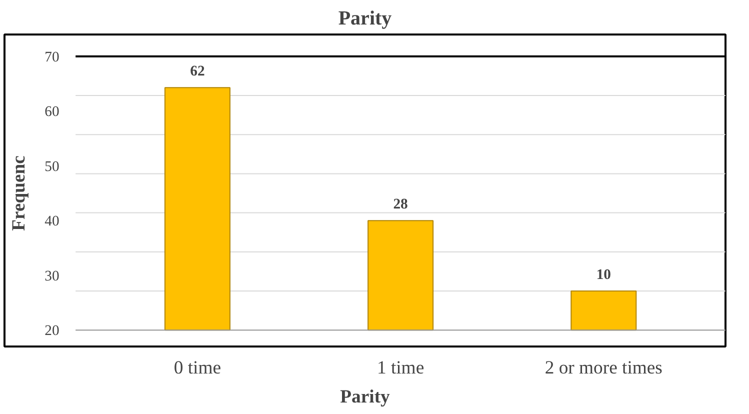 The width and height of the screenshot is (749, 414). I want to click on y-axis-title: Frequenc, so click(19, 193).